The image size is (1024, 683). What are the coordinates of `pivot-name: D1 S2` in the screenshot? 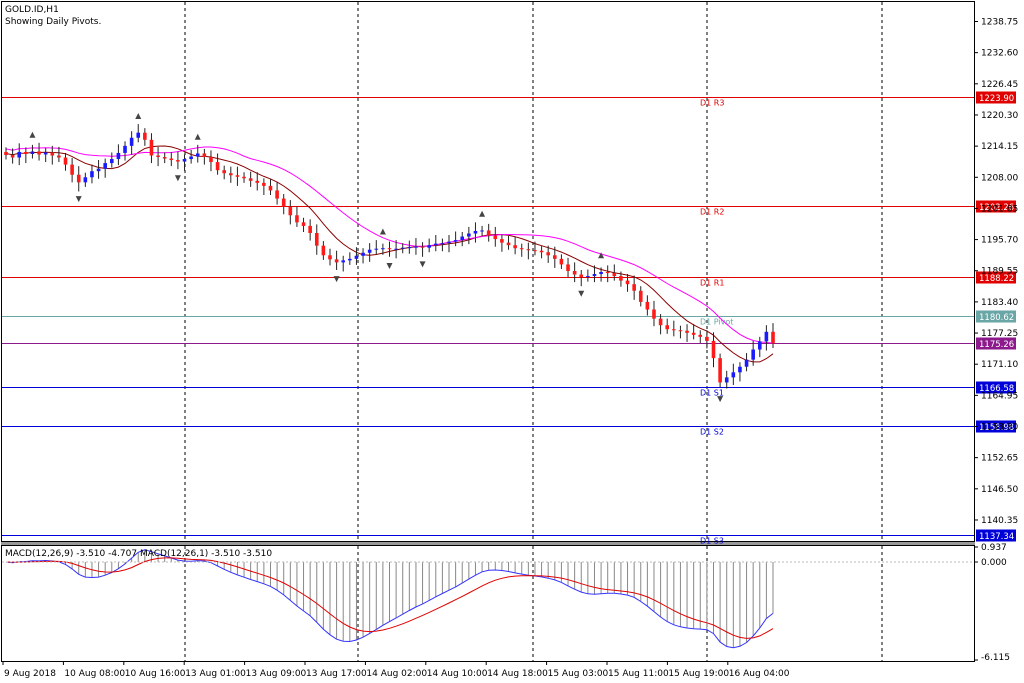 It's located at (712, 432).